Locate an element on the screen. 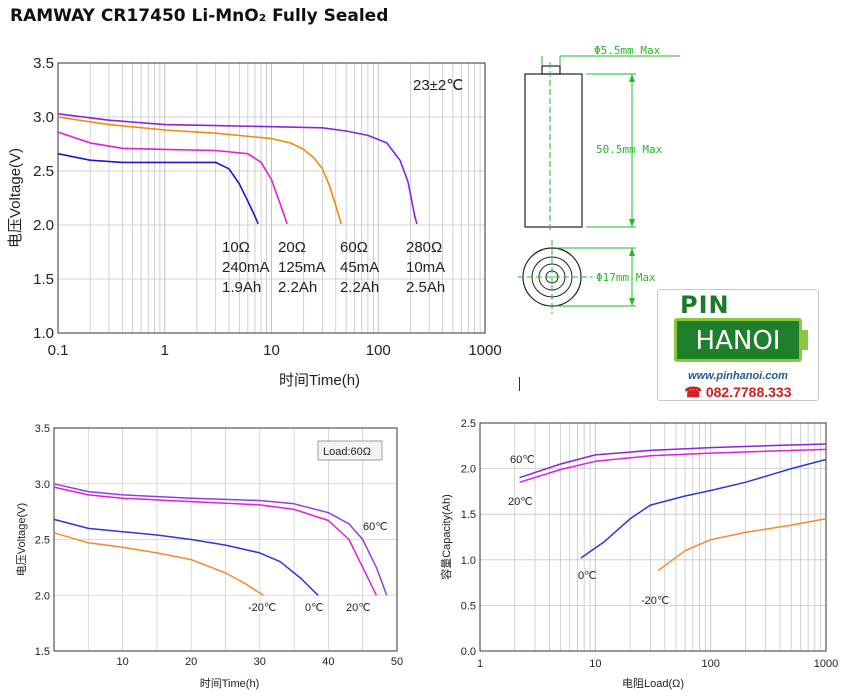 The width and height of the screenshot is (854, 700). temp-x-tick-label: 10 is located at coordinates (122, 662).